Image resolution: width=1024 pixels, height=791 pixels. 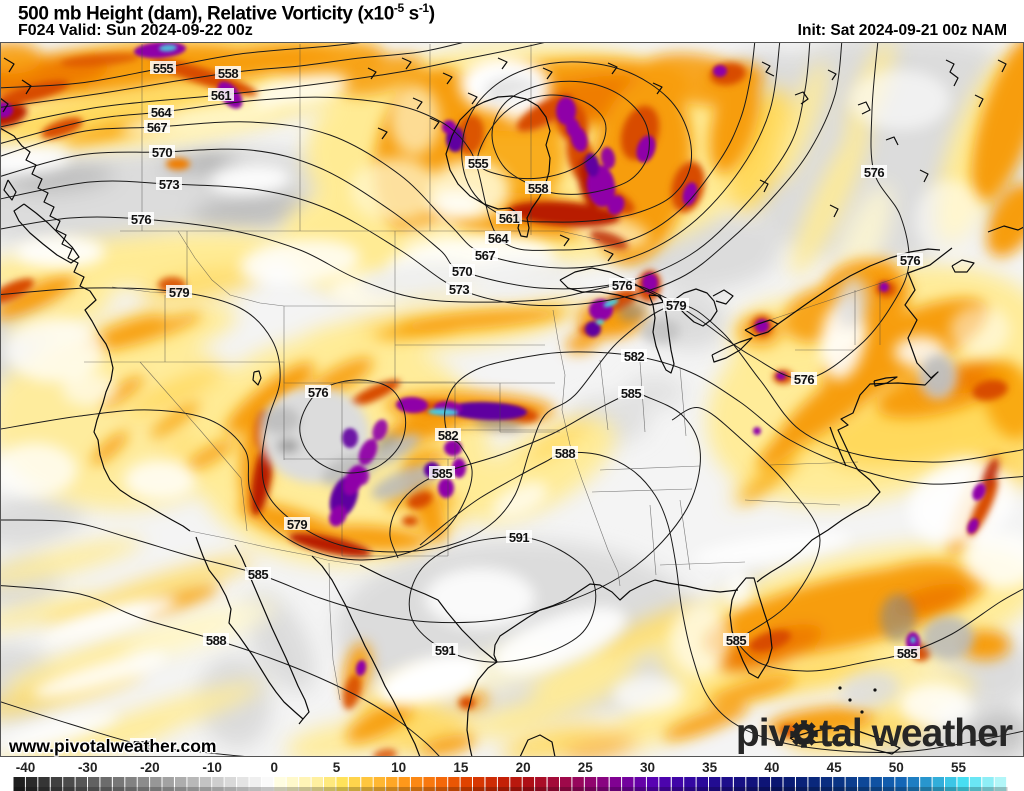 What do you see at coordinates (398, 767) in the screenshot?
I see `svg-text: 10` at bounding box center [398, 767].